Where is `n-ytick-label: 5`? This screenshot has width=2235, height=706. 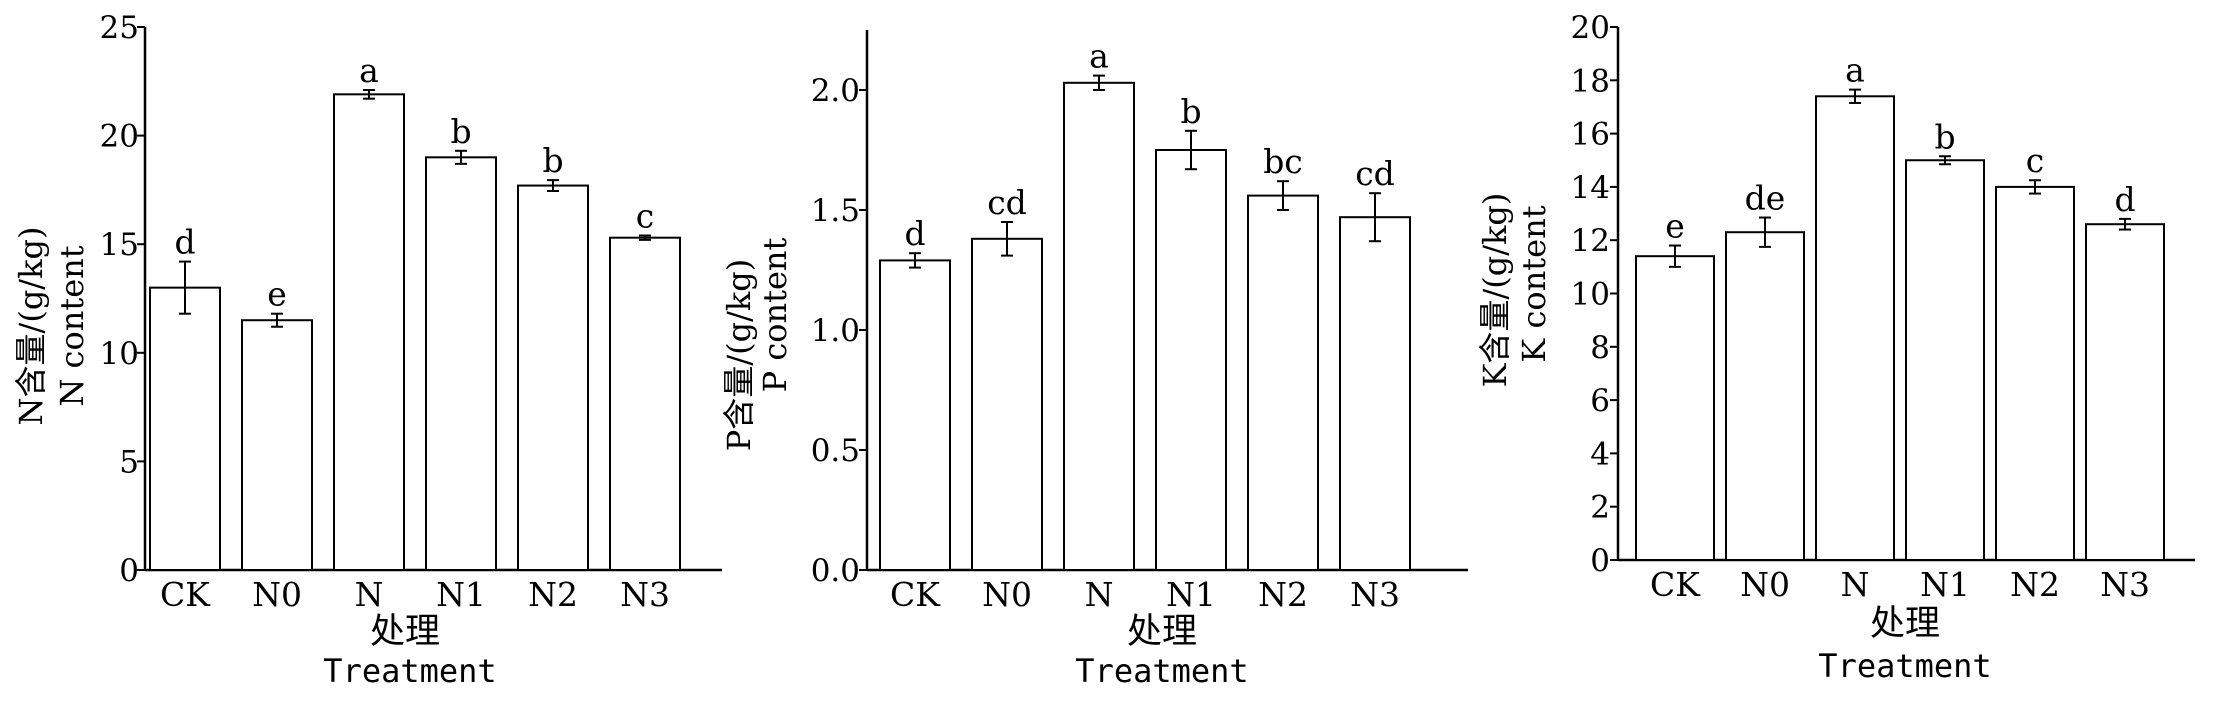 n-ytick-label: 5 is located at coordinates (129, 462).